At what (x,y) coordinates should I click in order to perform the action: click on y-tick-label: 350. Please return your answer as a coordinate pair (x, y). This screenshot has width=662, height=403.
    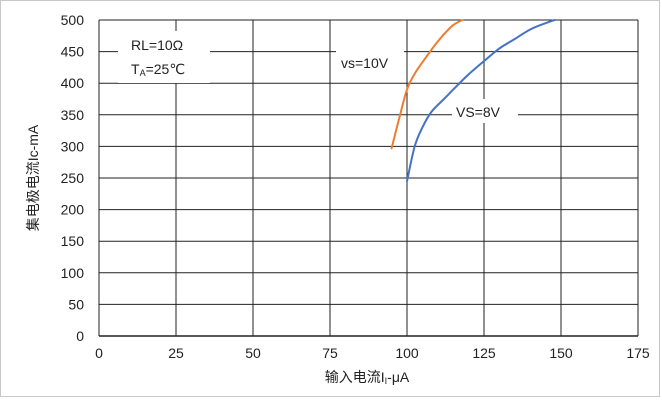
    Looking at the image, I should click on (73, 115).